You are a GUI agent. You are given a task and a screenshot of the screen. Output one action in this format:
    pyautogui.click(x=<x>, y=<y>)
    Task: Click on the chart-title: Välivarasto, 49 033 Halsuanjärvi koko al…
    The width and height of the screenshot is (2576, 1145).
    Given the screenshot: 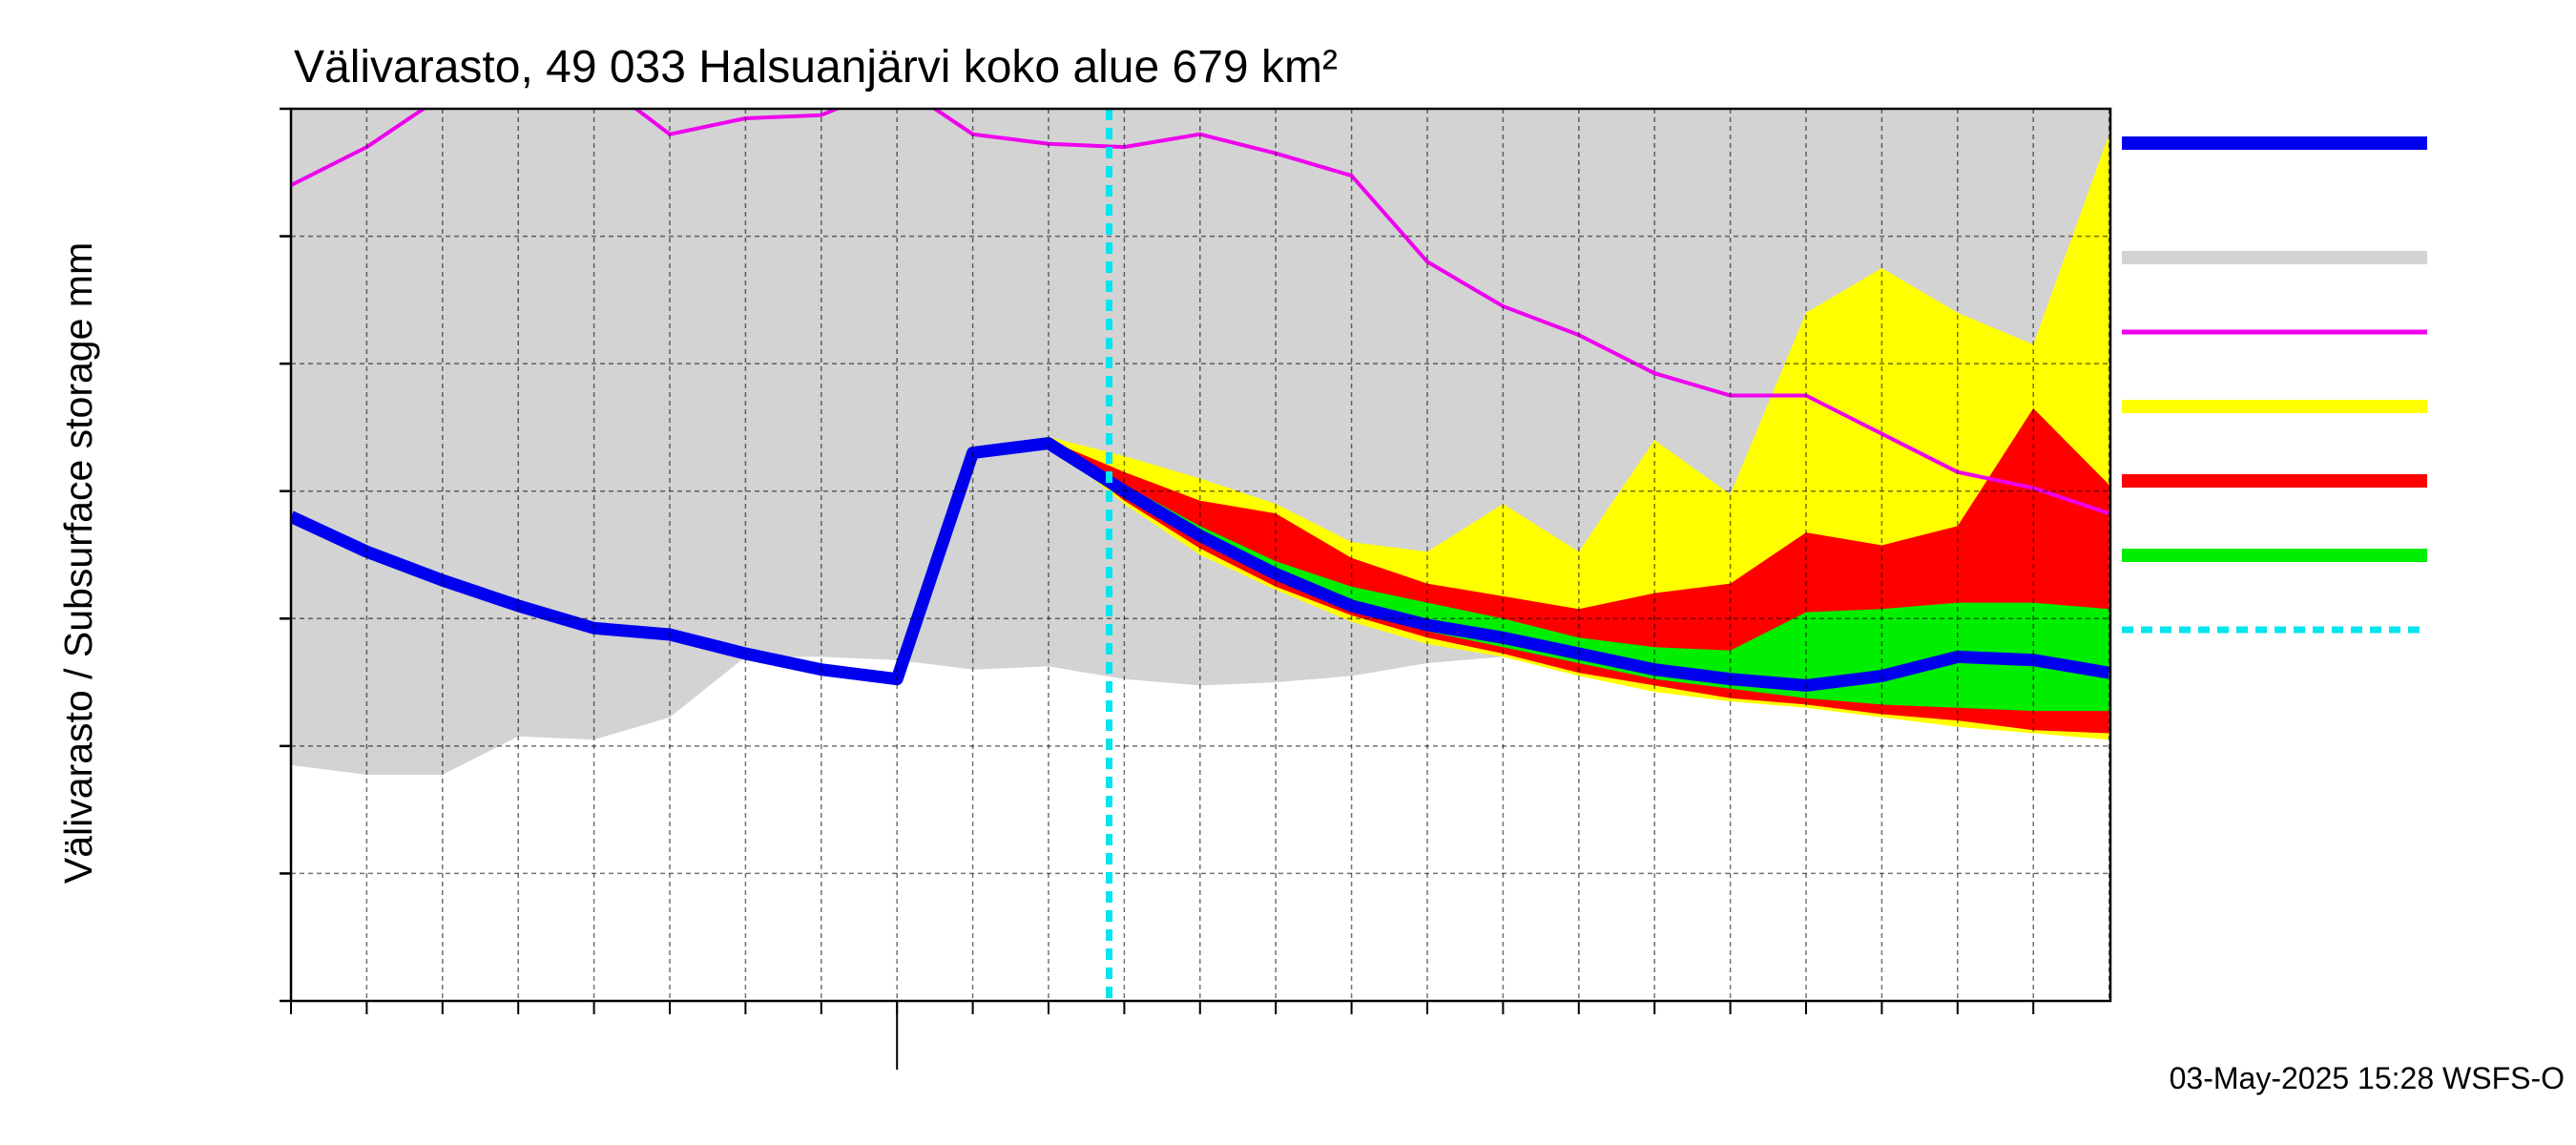 What is the action you would take?
    pyautogui.click(x=816, y=67)
    